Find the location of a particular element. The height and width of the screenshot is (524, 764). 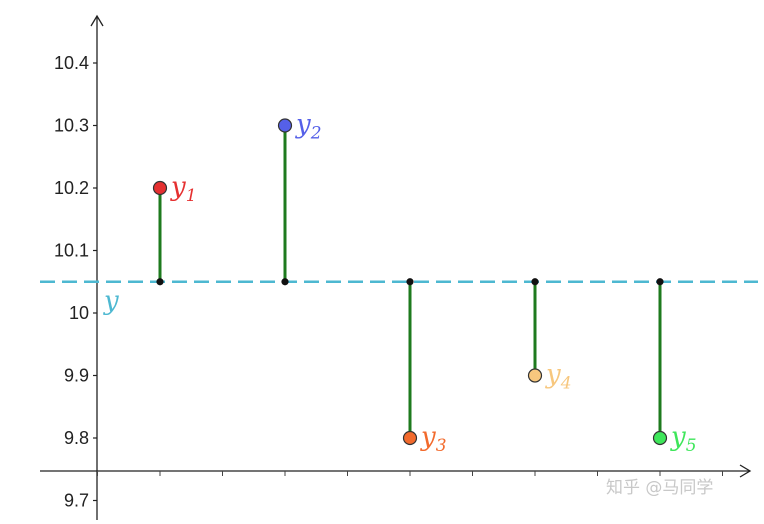

y-ticks: 10.4 10.3 10.2 10.1 10 9.9 9.8 9.7 is located at coordinates (75, 282).